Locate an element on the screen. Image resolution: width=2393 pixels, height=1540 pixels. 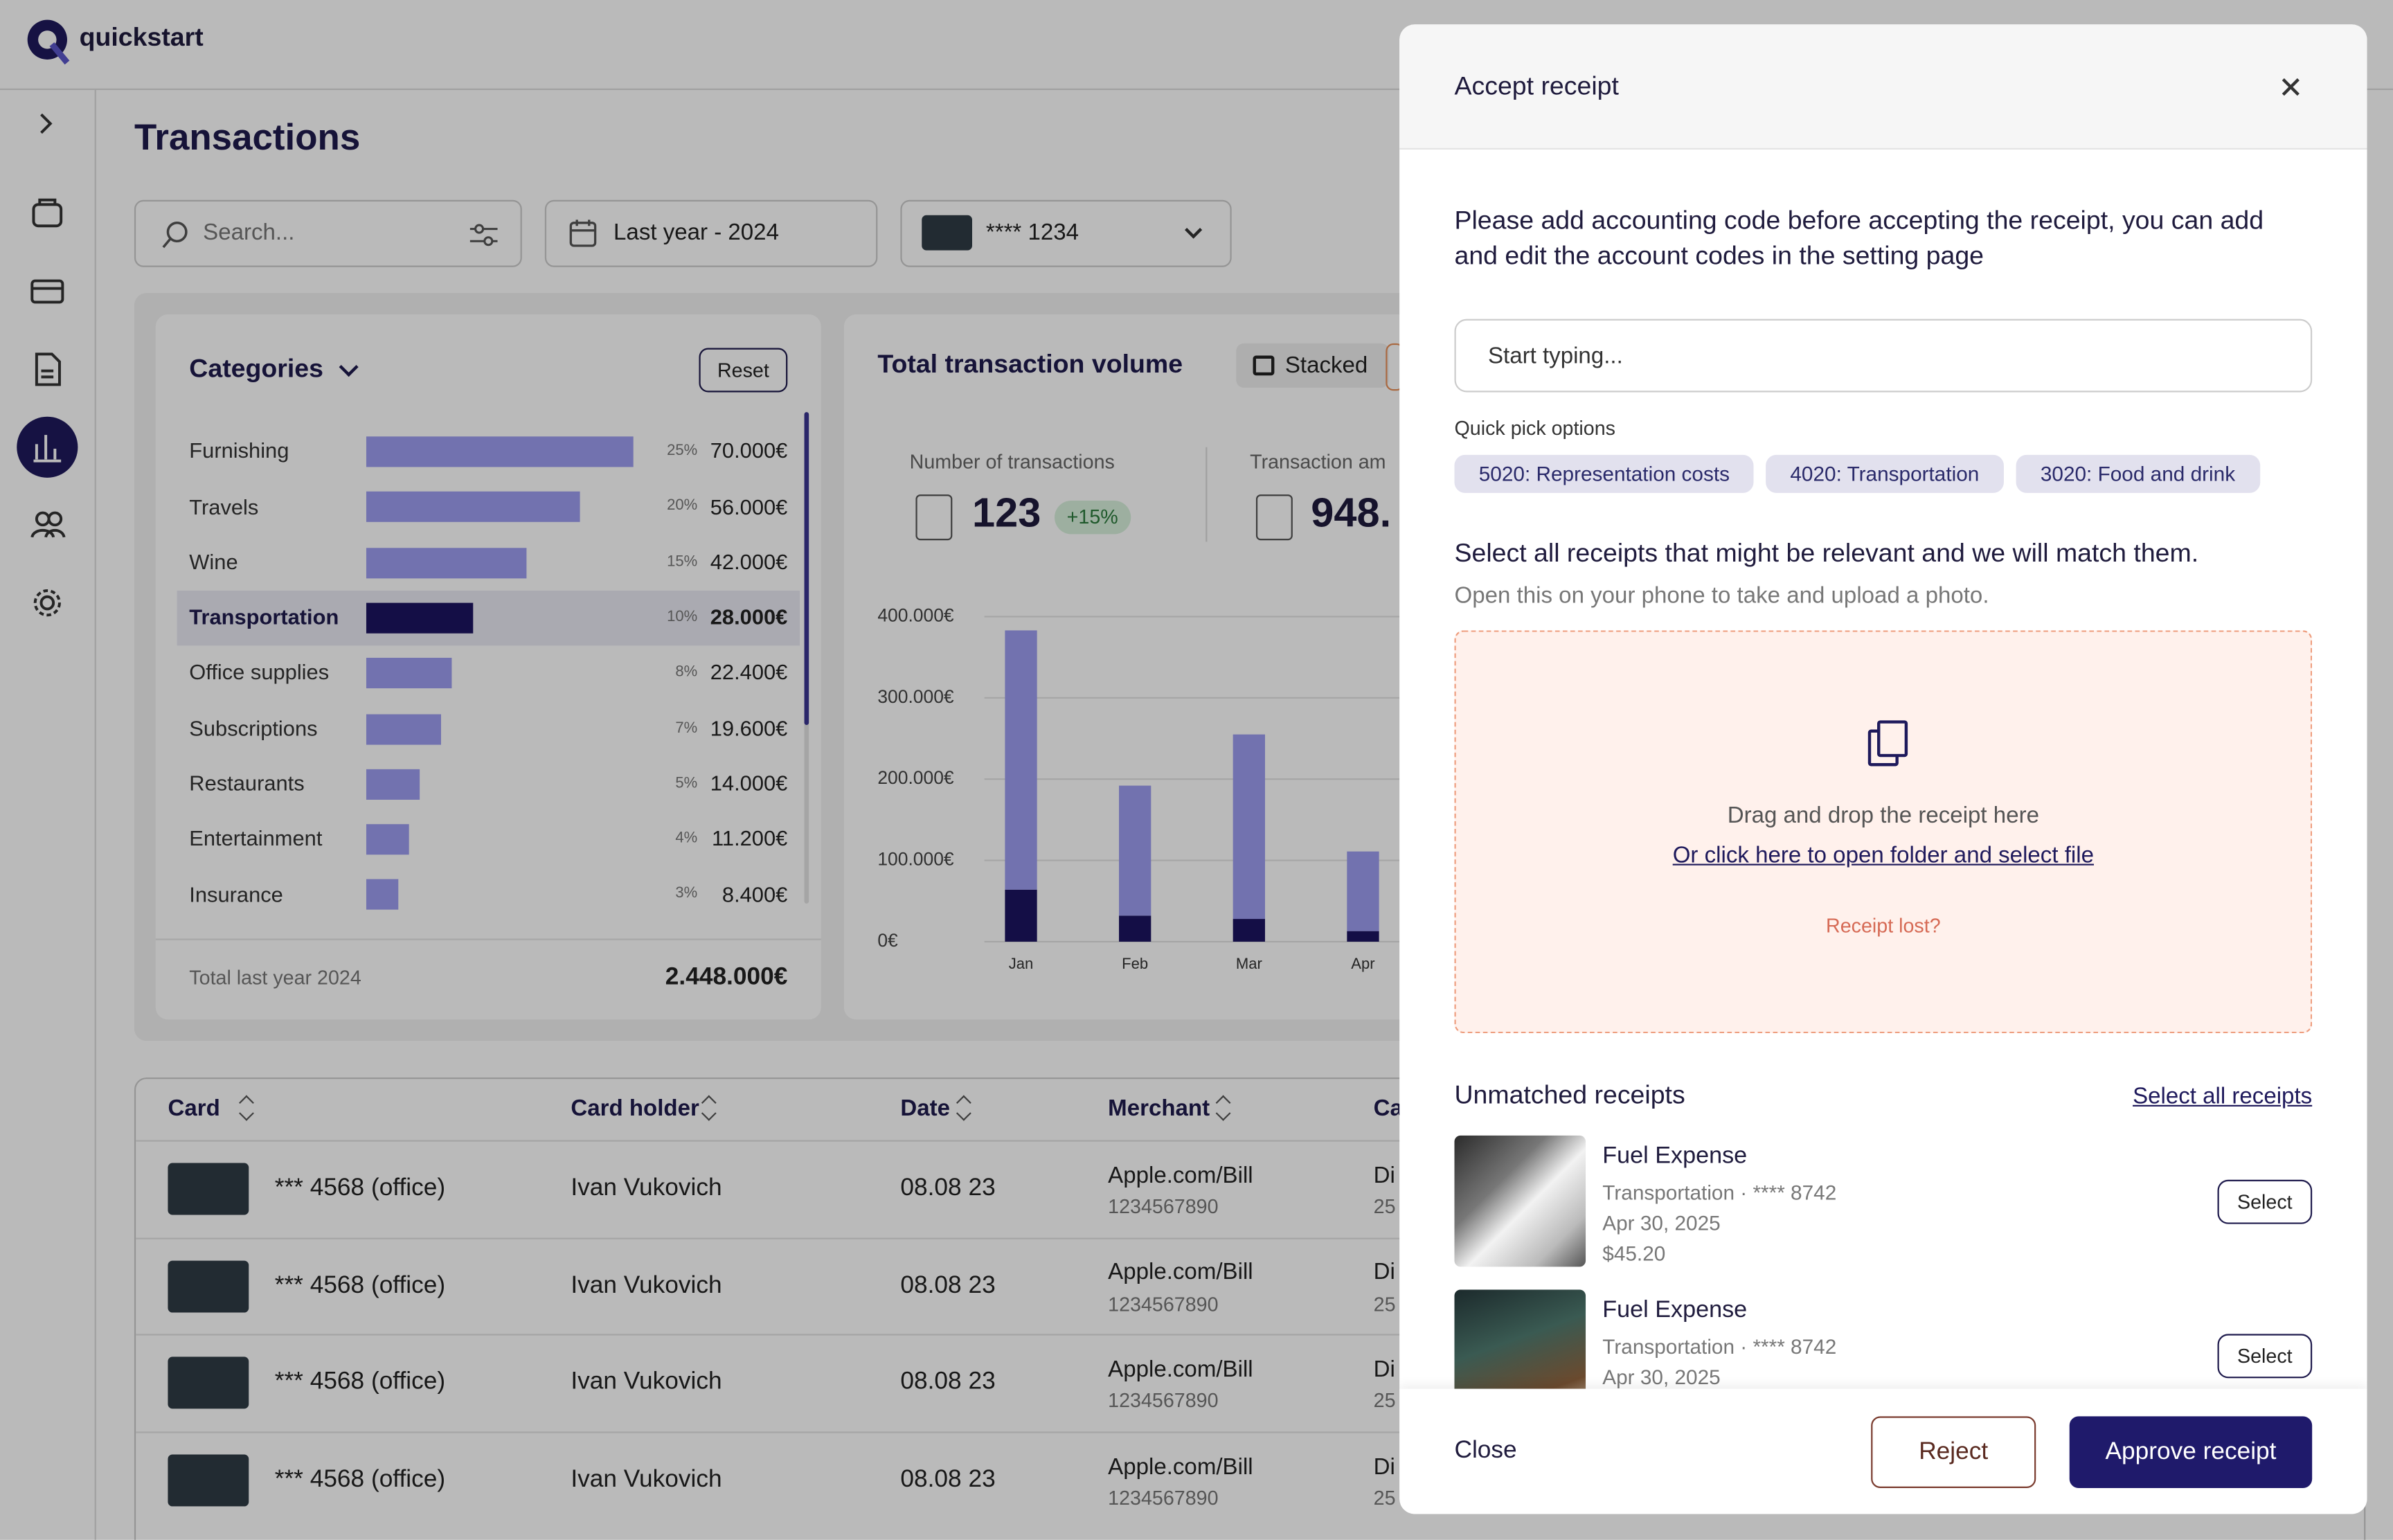
table-header: Merchant is located at coordinates (1159, 1108).